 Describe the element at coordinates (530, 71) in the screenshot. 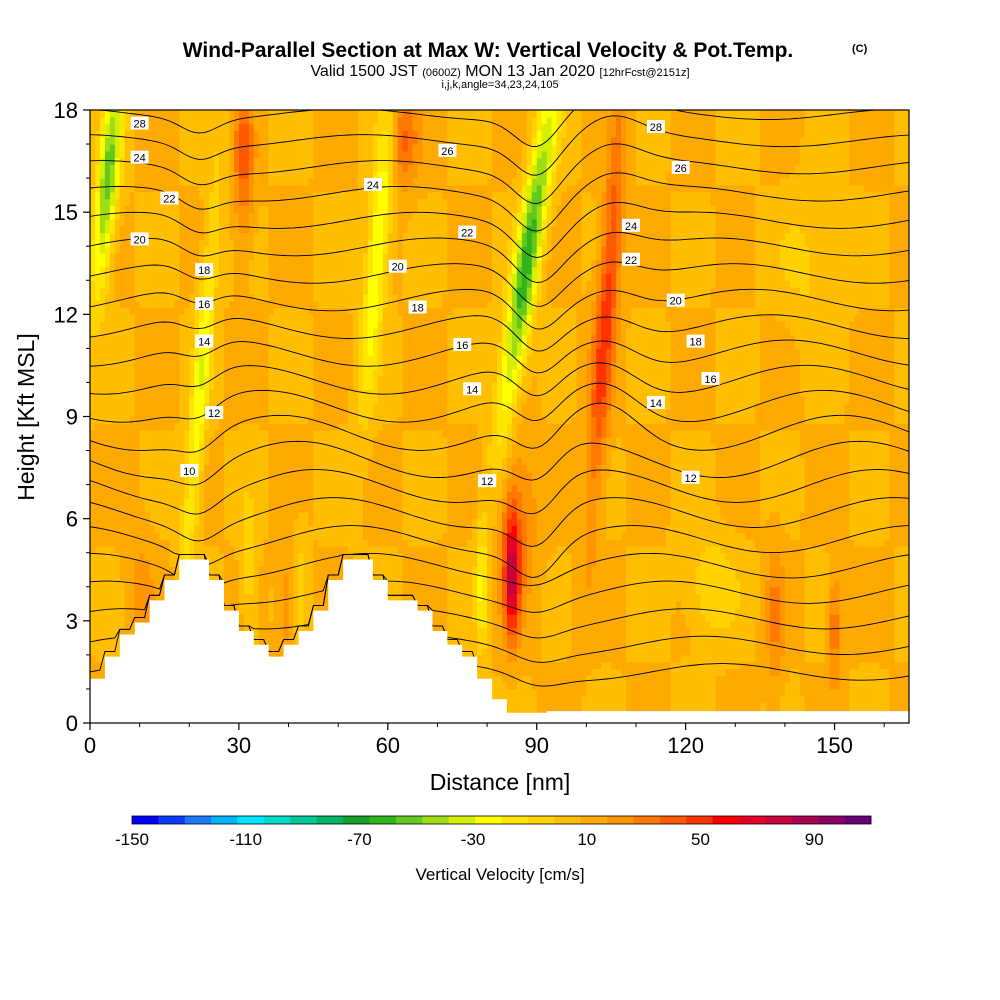

I see `valid-date: MON 13 Jan 2020` at that location.